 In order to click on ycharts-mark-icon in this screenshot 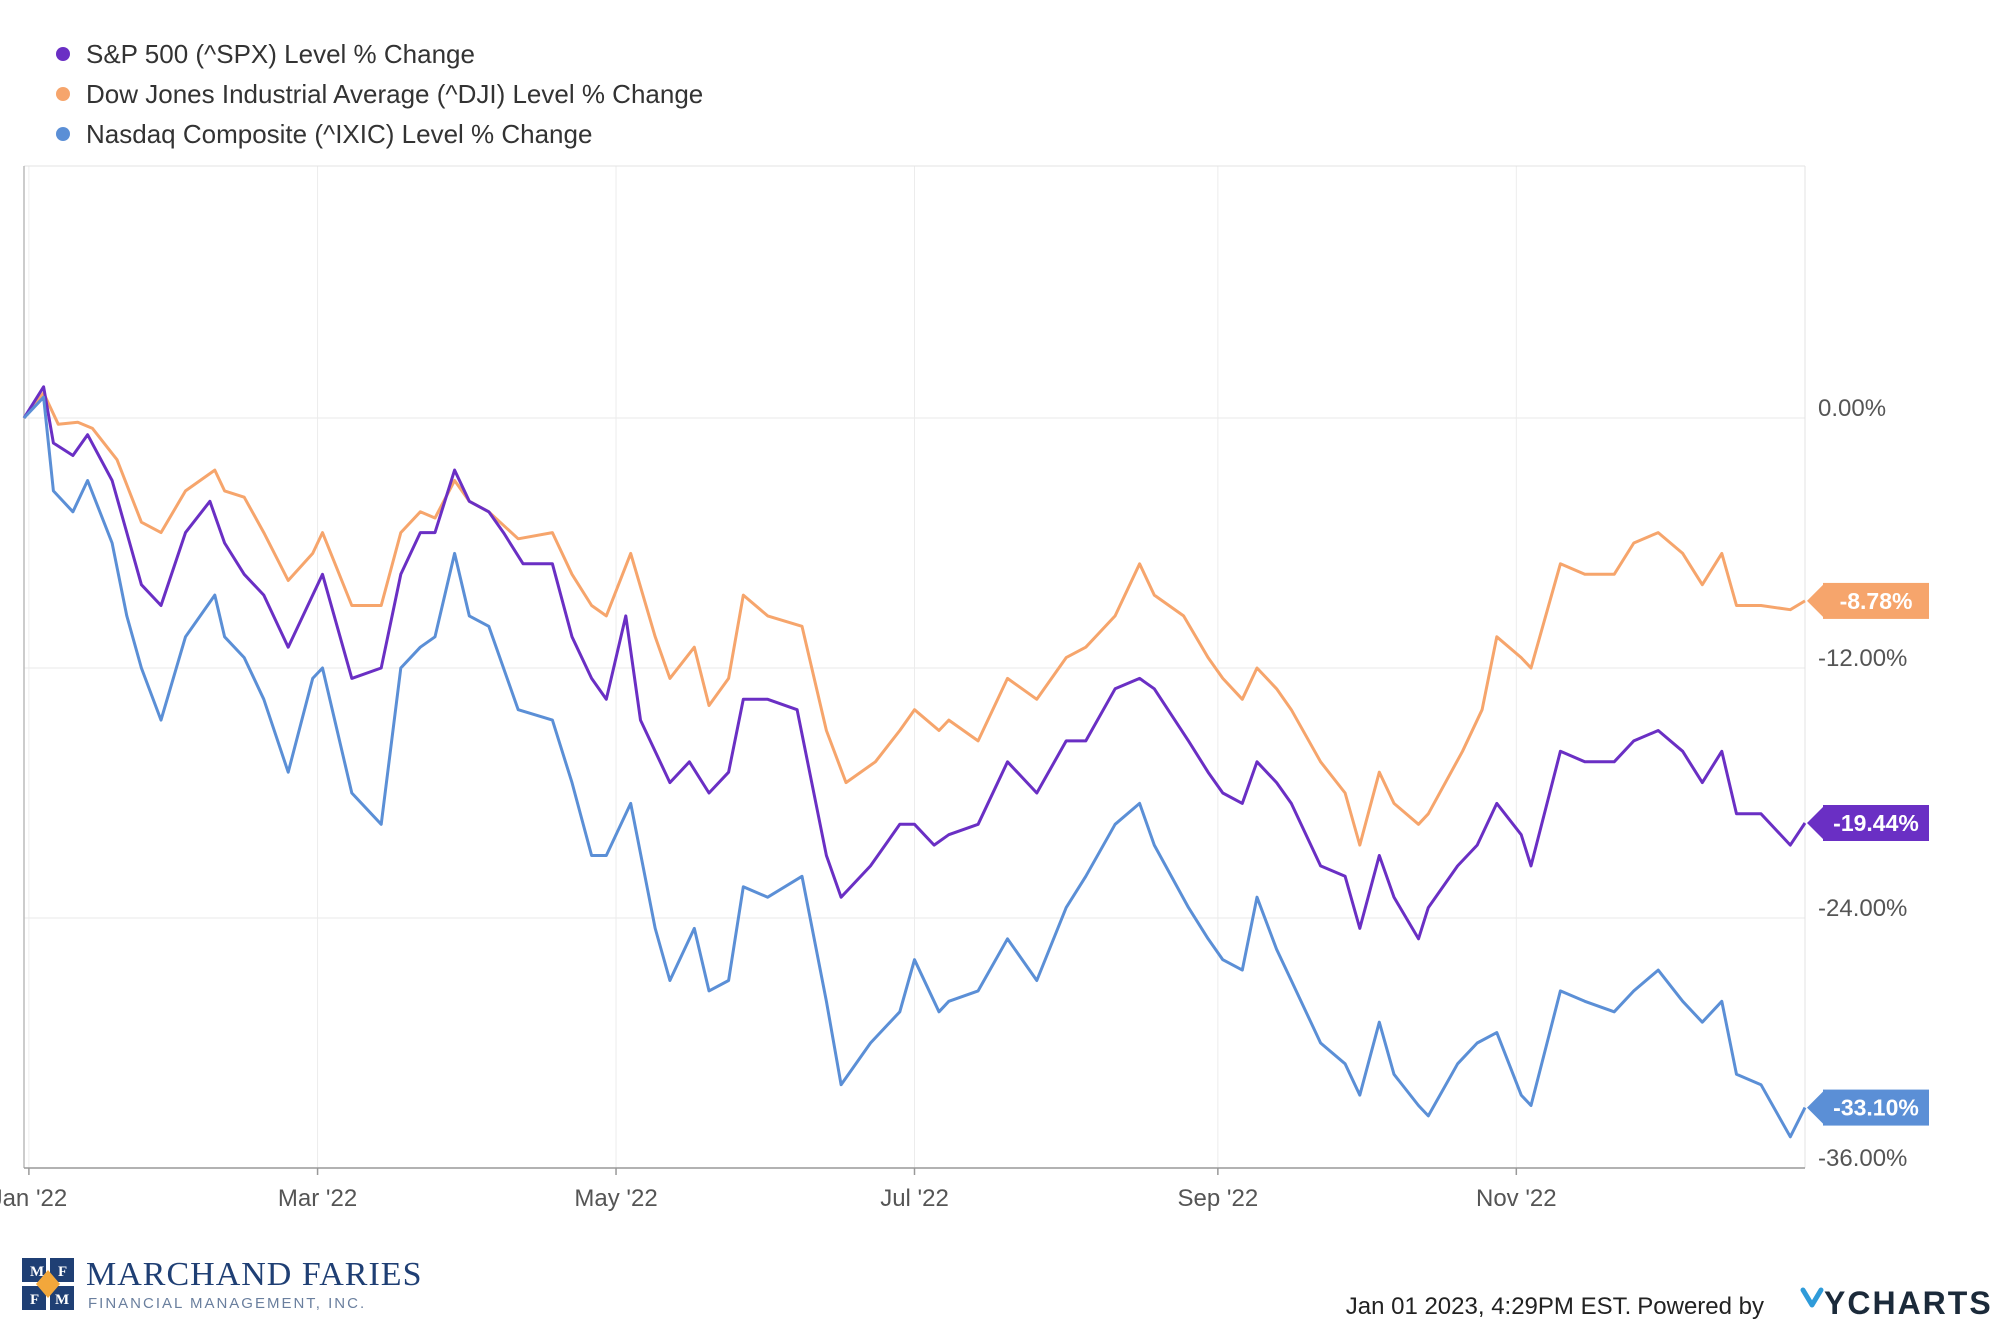, I will do `click(1812, 1297)`.